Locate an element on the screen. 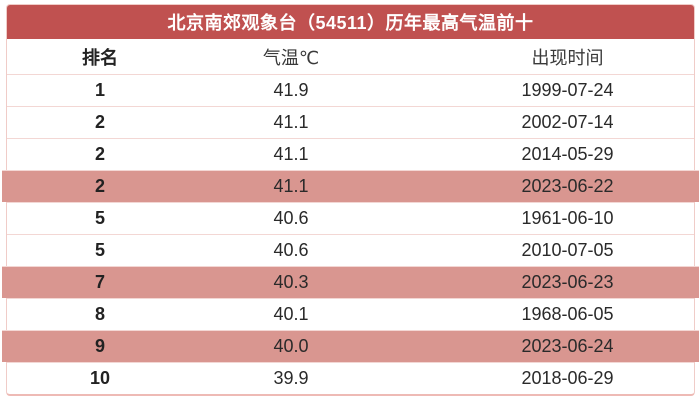 The image size is (700, 402). temperature-cell: 41.9 is located at coordinates (291, 90).